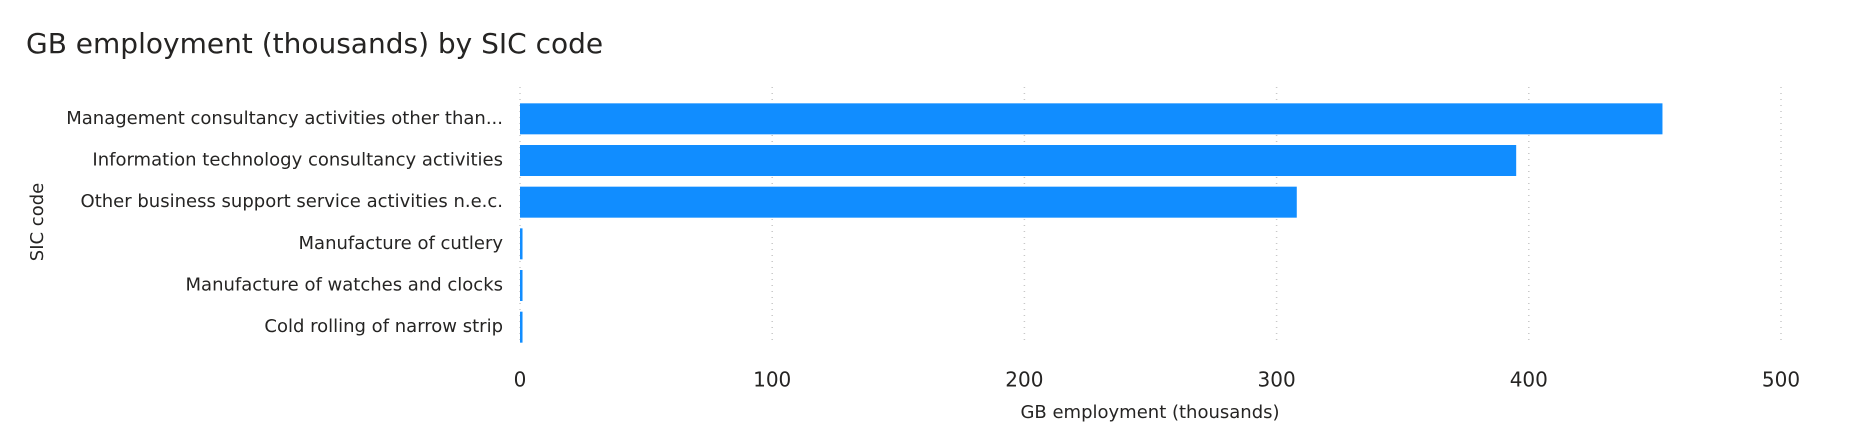 This screenshot has width=1857, height=447. Describe the element at coordinates (401, 243) in the screenshot. I see `y-tick-label: Manufacture of cutlery` at that location.